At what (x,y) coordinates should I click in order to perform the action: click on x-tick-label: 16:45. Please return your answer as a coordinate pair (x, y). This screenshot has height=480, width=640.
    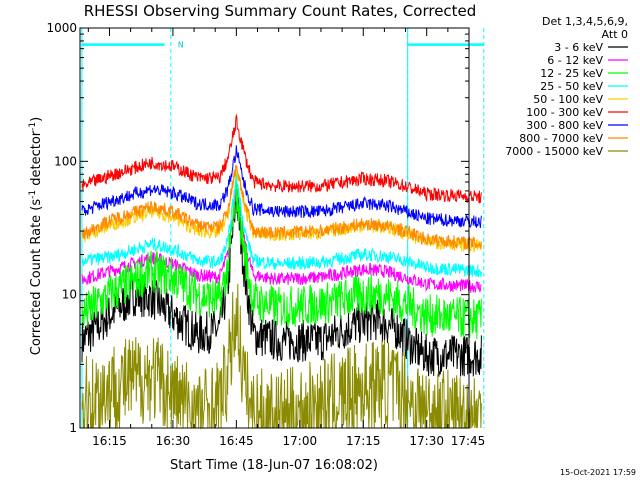
    Looking at the image, I should click on (236, 441).